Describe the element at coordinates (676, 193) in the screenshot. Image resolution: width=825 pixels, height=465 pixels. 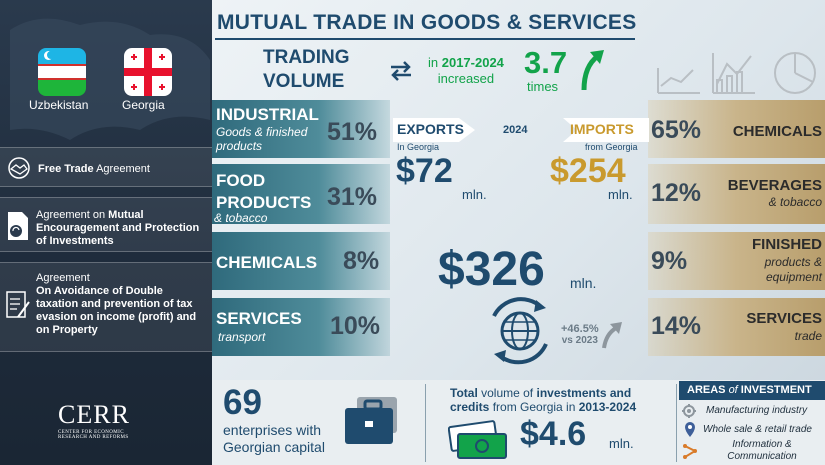
I see `import-pct: 12%` at that location.